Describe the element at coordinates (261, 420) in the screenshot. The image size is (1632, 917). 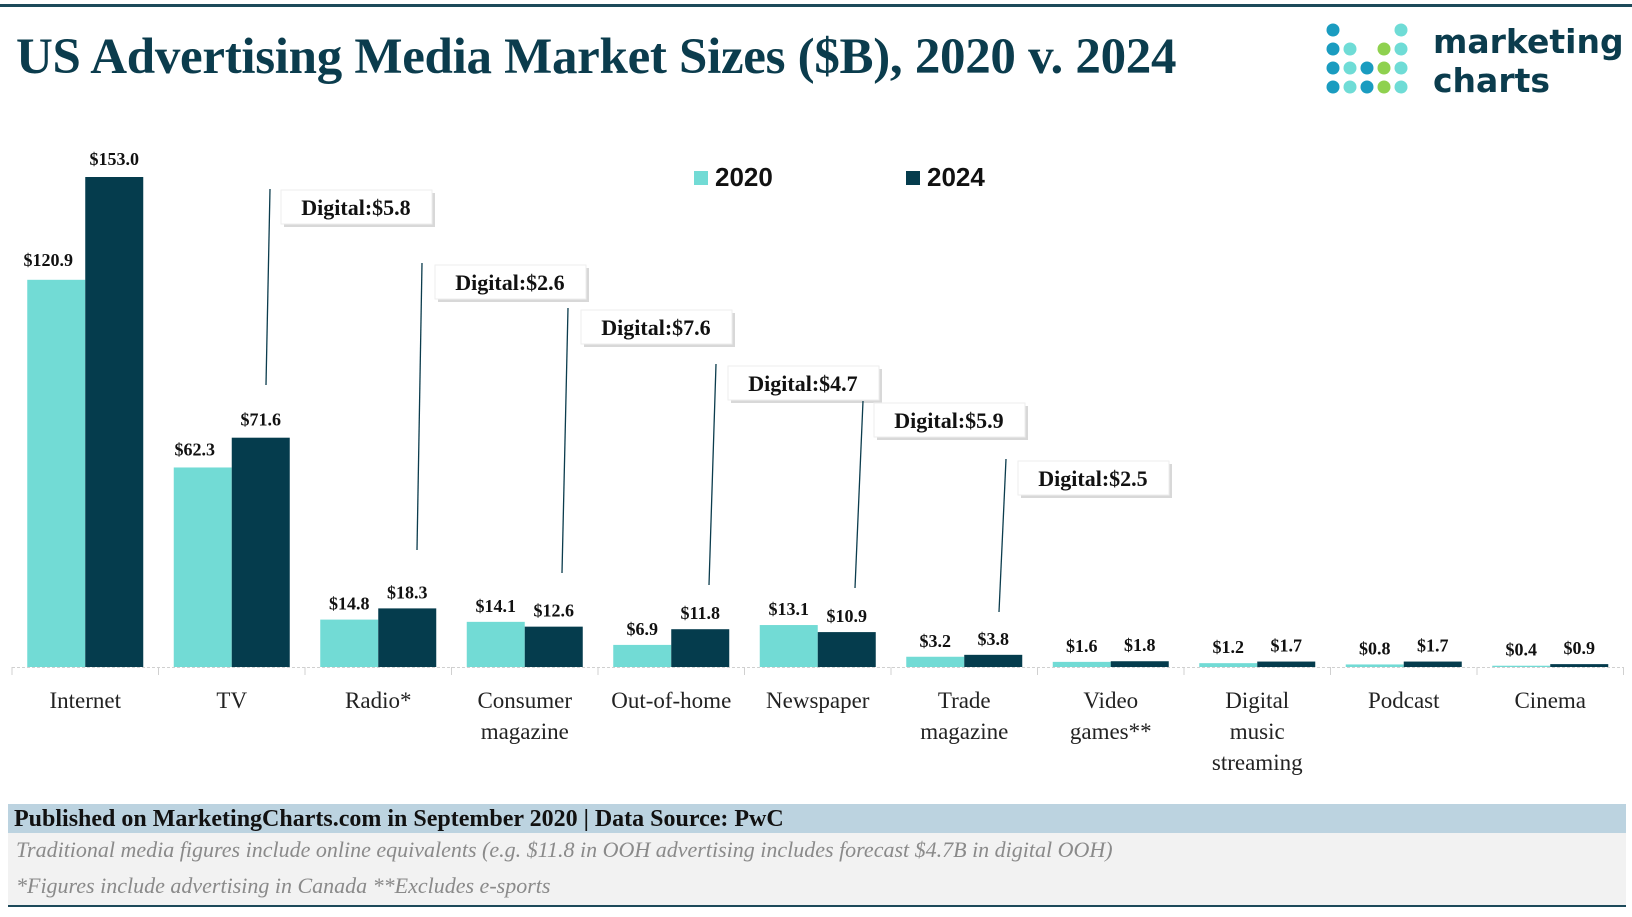
I see `data-label-2024: $71.6` at that location.